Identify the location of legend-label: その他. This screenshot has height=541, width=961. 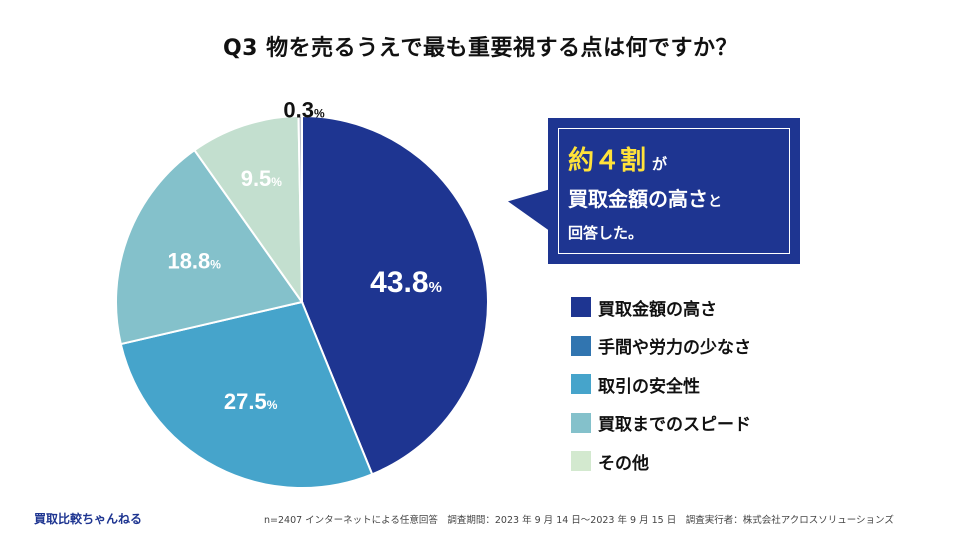
(623, 463).